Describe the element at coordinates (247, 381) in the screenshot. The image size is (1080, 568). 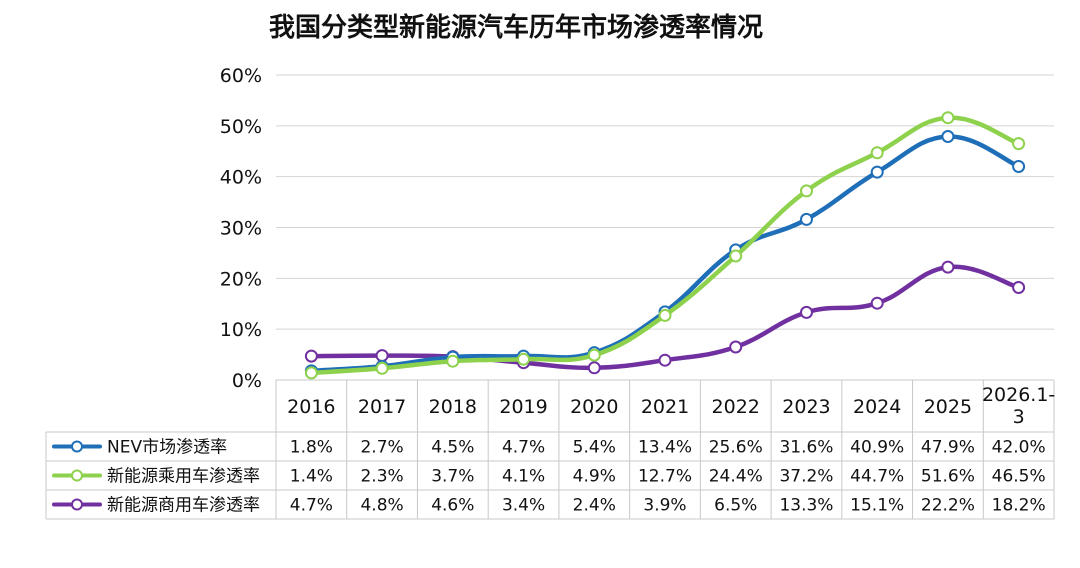
I see `y-tick-label: 0%` at that location.